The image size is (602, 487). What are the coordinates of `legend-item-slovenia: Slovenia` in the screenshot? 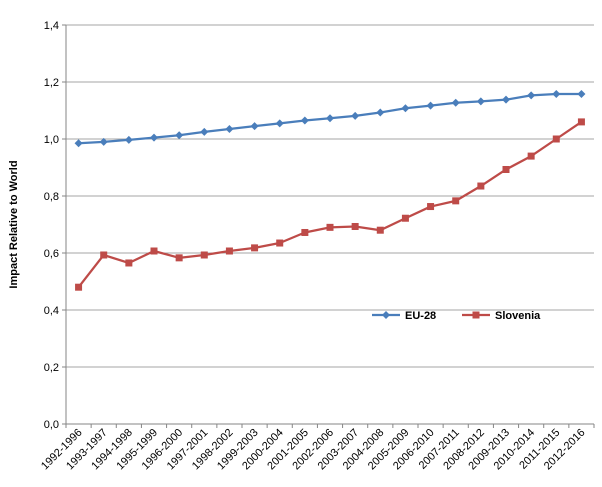 It's located at (501, 316).